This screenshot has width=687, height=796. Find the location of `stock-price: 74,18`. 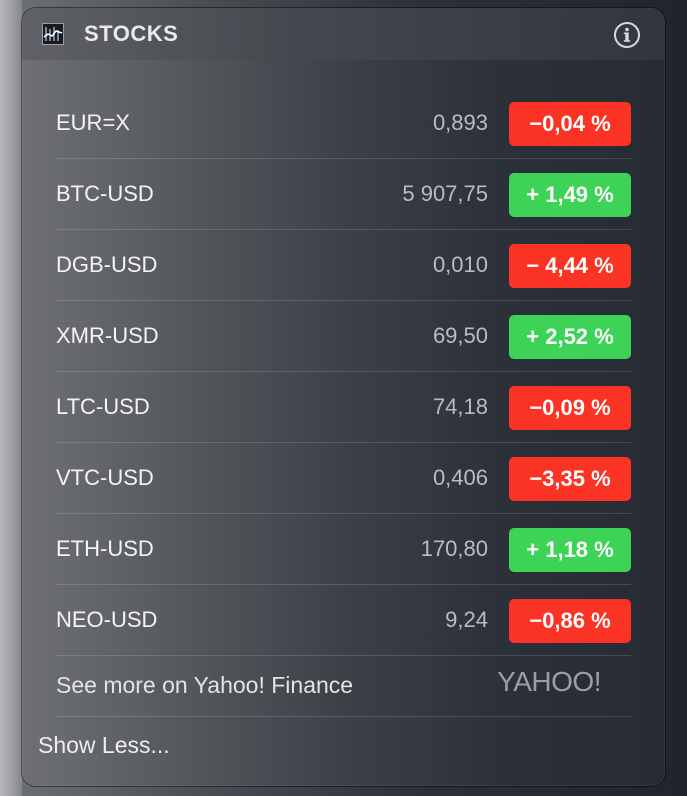

stock-price: 74,18 is located at coordinates (460, 406).